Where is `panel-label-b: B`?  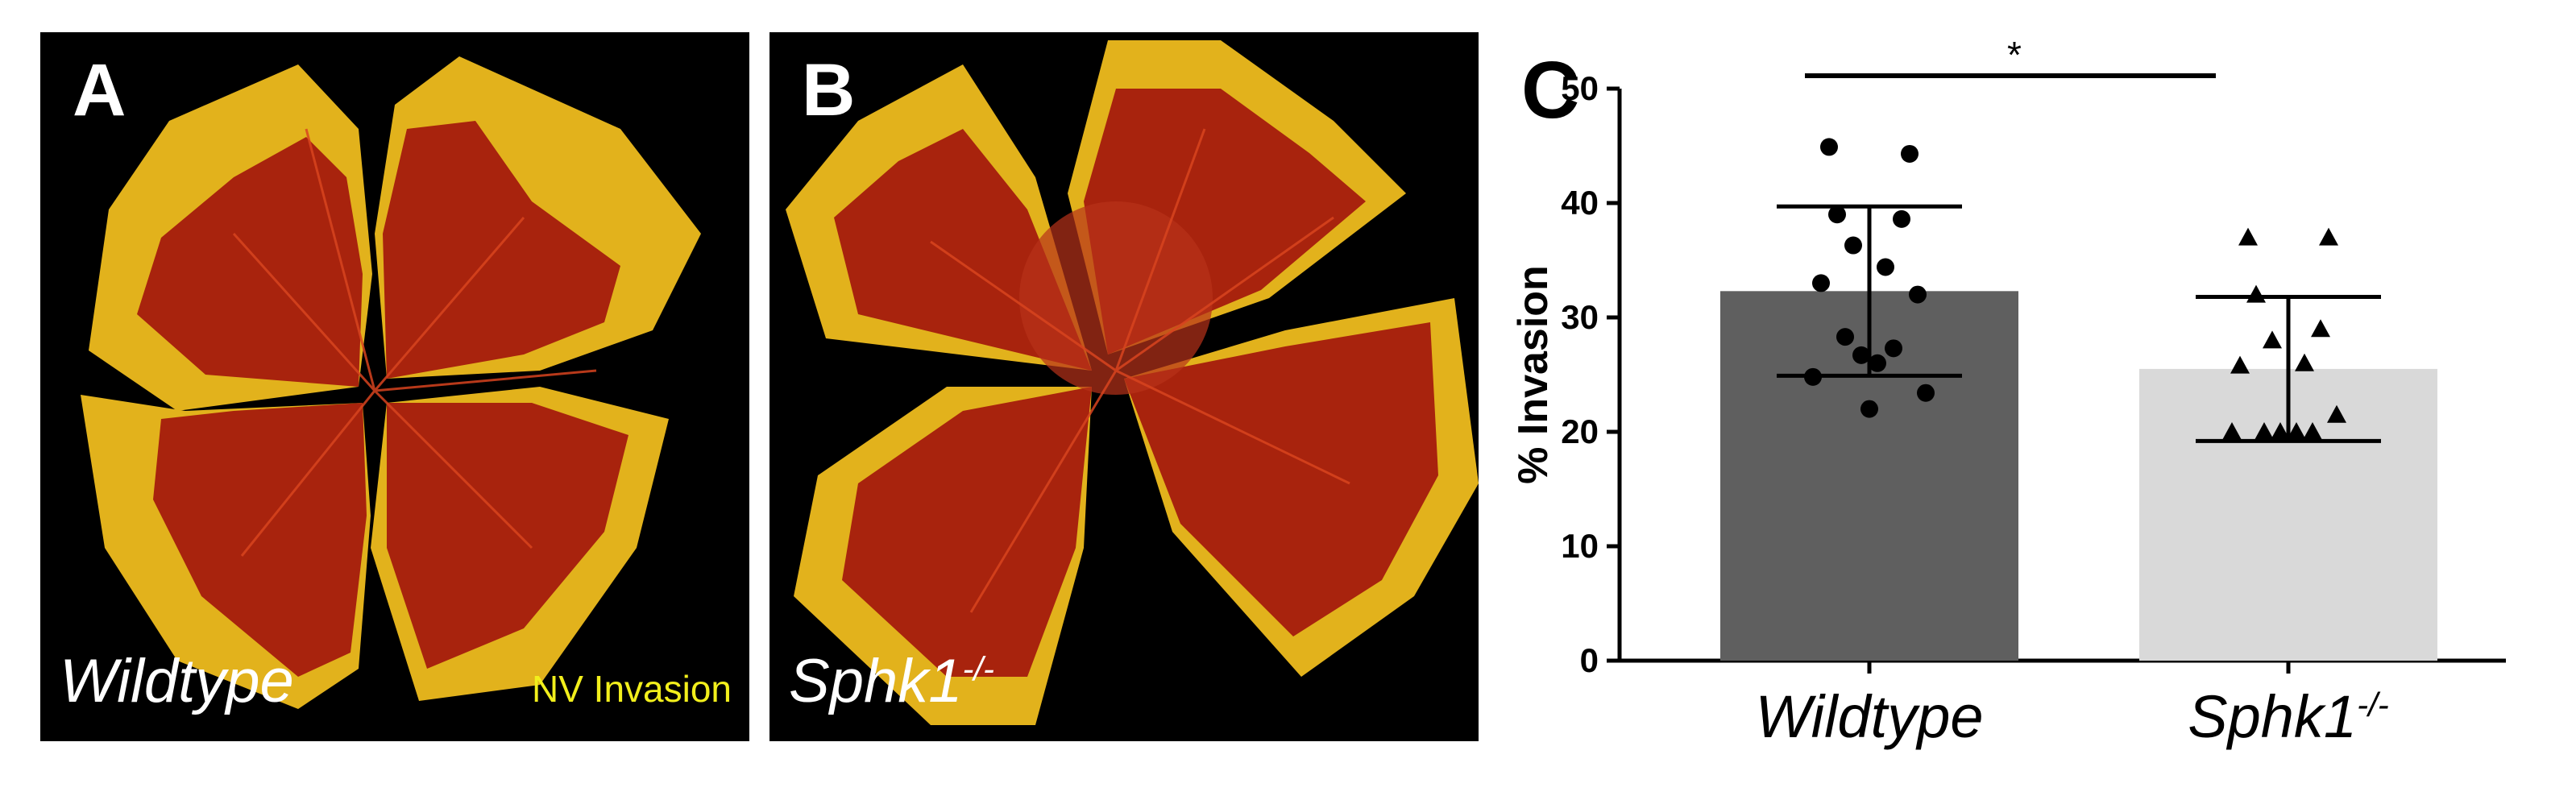
panel-label-b: B is located at coordinates (829, 90).